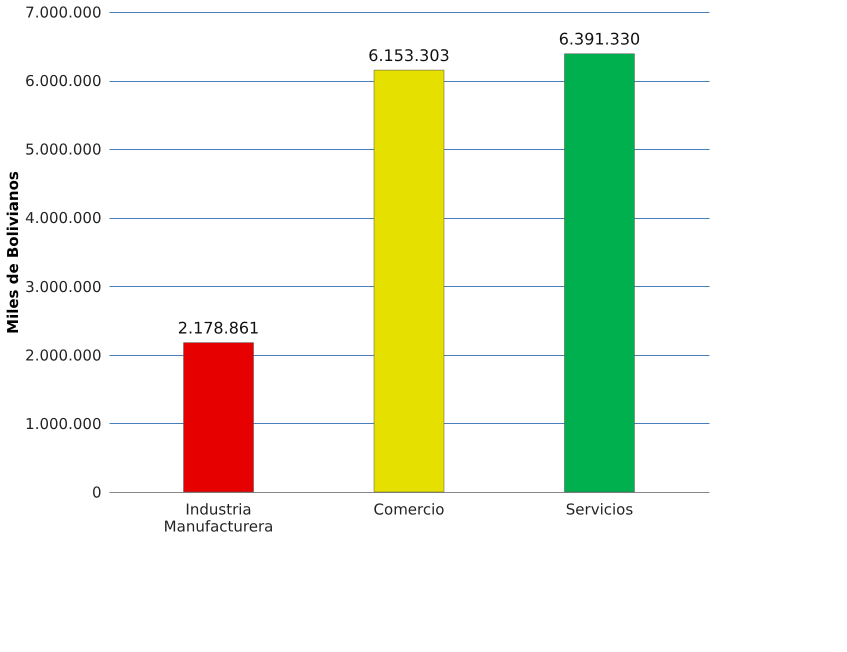 The width and height of the screenshot is (847, 652). Describe the element at coordinates (63, 149) in the screenshot. I see `y-tick-label: 5.000.000` at that location.